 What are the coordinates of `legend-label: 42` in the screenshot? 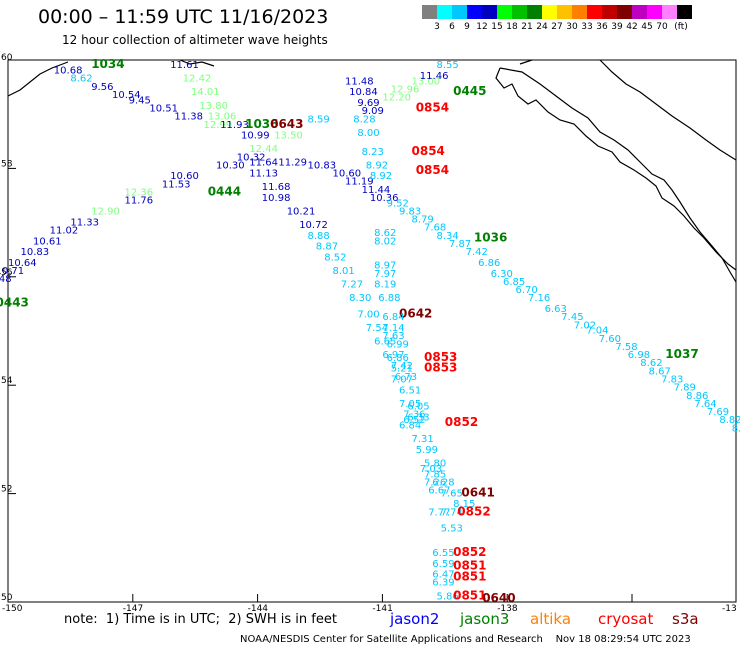 It's located at (632, 27).